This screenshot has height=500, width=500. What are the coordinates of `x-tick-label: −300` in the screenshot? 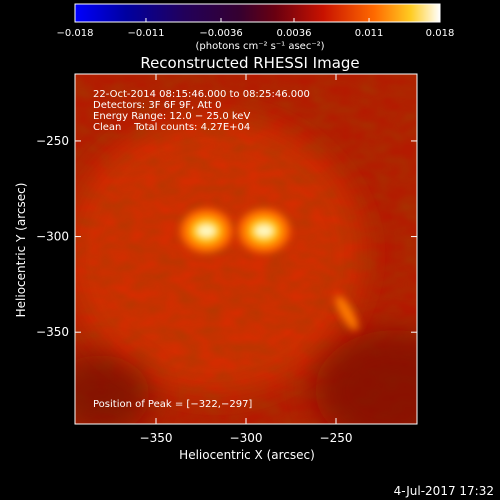 It's located at (246, 438).